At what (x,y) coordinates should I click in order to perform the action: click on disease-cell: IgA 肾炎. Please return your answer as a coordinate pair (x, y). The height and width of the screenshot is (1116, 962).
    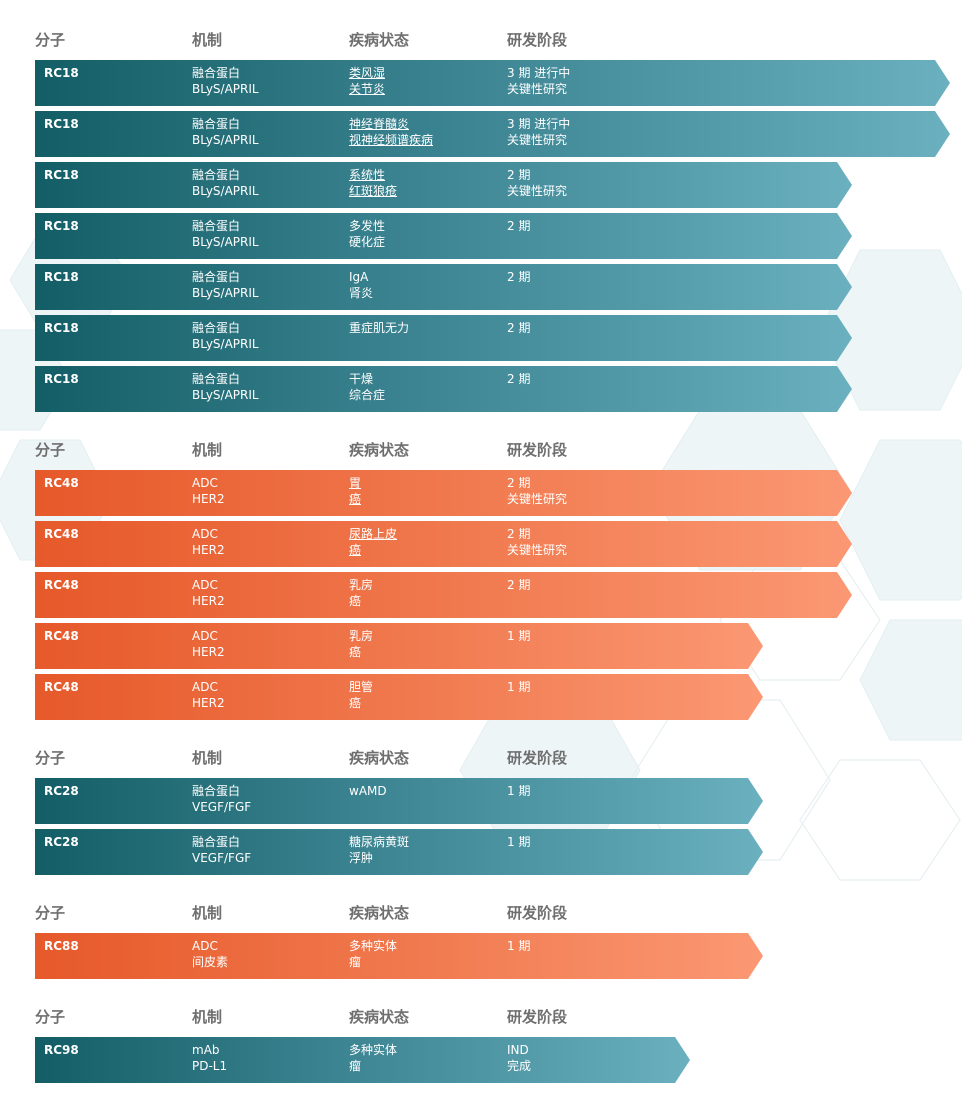
    Looking at the image, I should click on (361, 285).